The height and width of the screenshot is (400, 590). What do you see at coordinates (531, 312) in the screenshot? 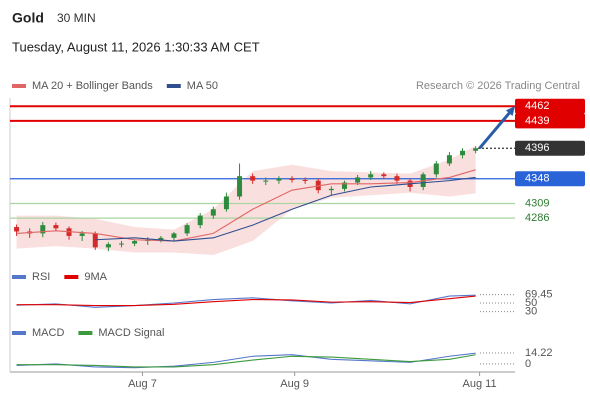
I see `y-tick-label: 30` at bounding box center [531, 312].